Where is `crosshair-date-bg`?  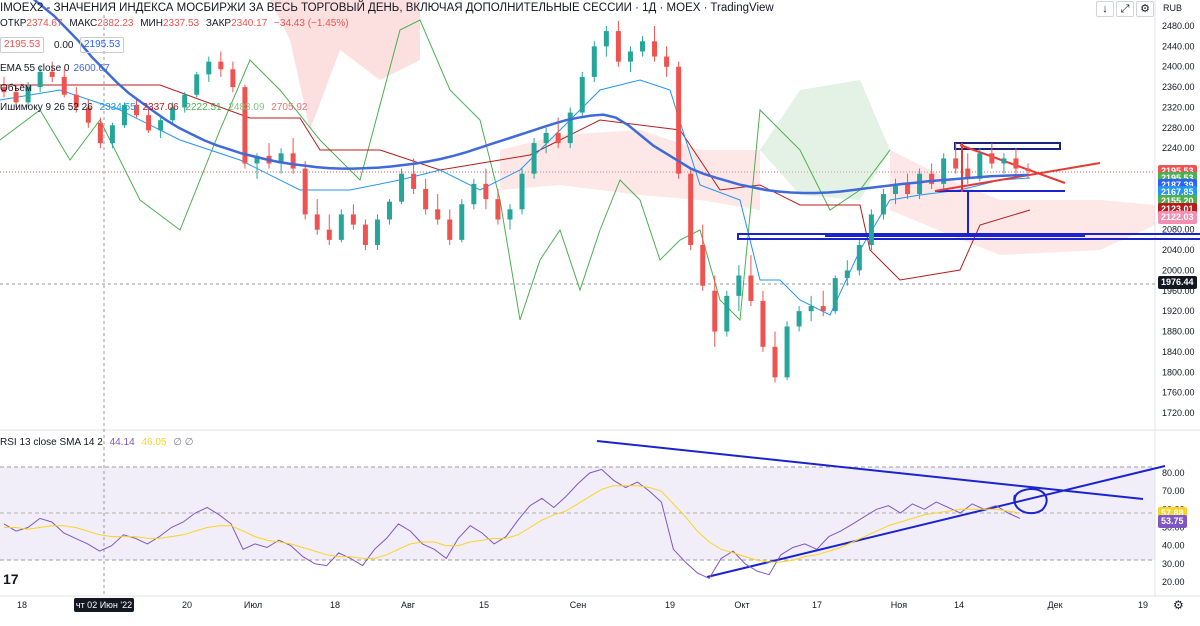 crosshair-date-bg is located at coordinates (104, 605).